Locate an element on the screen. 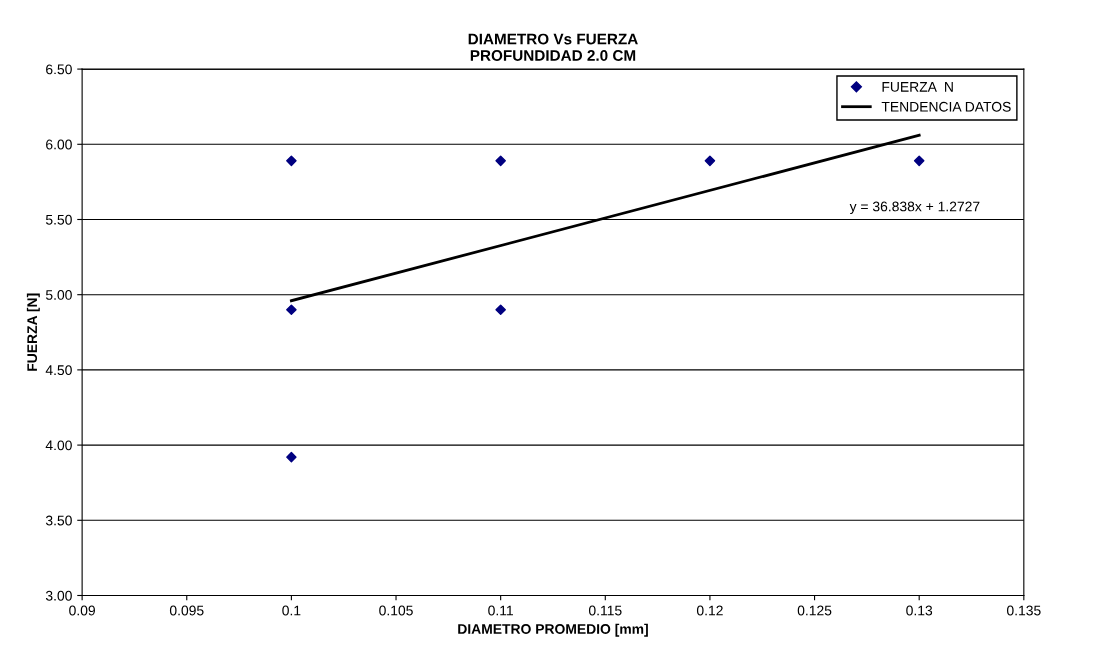  chart-title: DIAMETRO Vs FUERZA PROFUNDIDAD 2.0 CM is located at coordinates (553, 47).